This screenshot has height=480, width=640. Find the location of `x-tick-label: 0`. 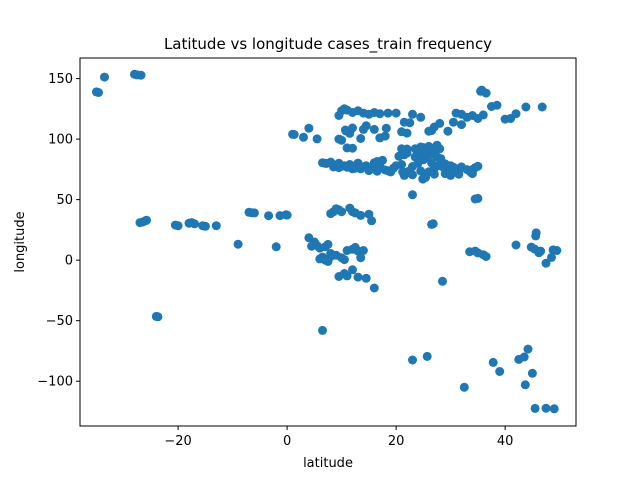

x-tick-label: 0 is located at coordinates (287, 441).